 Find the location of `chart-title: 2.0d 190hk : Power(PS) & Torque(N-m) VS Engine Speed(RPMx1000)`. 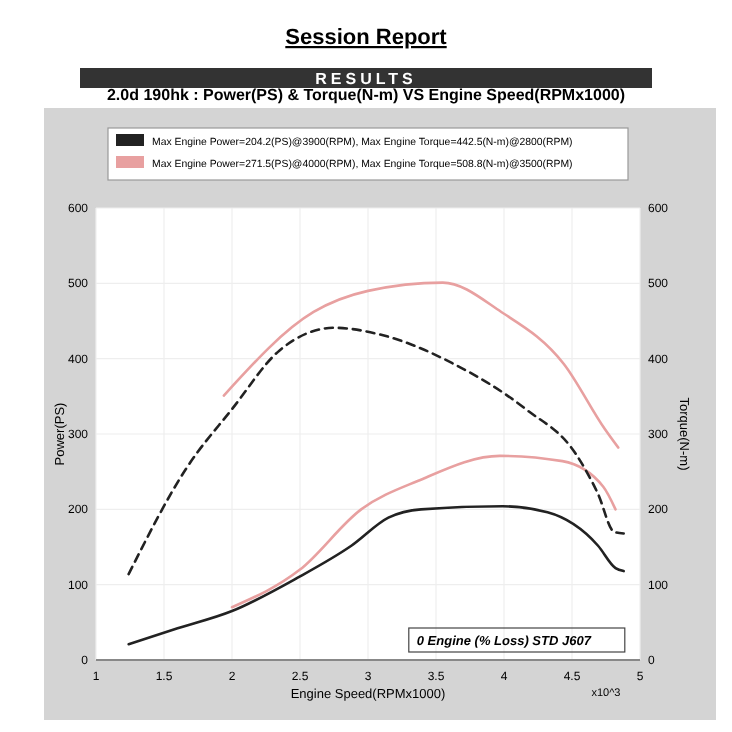

chart-title: 2.0d 190hk : Power(PS) & Torque(N-m) VS Engine Speed(RPMx1000) is located at coordinates (366, 95).